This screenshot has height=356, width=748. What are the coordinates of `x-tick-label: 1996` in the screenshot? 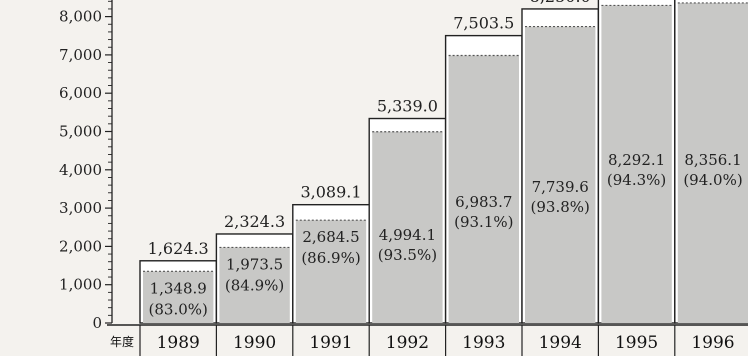 It's located at (712, 343).